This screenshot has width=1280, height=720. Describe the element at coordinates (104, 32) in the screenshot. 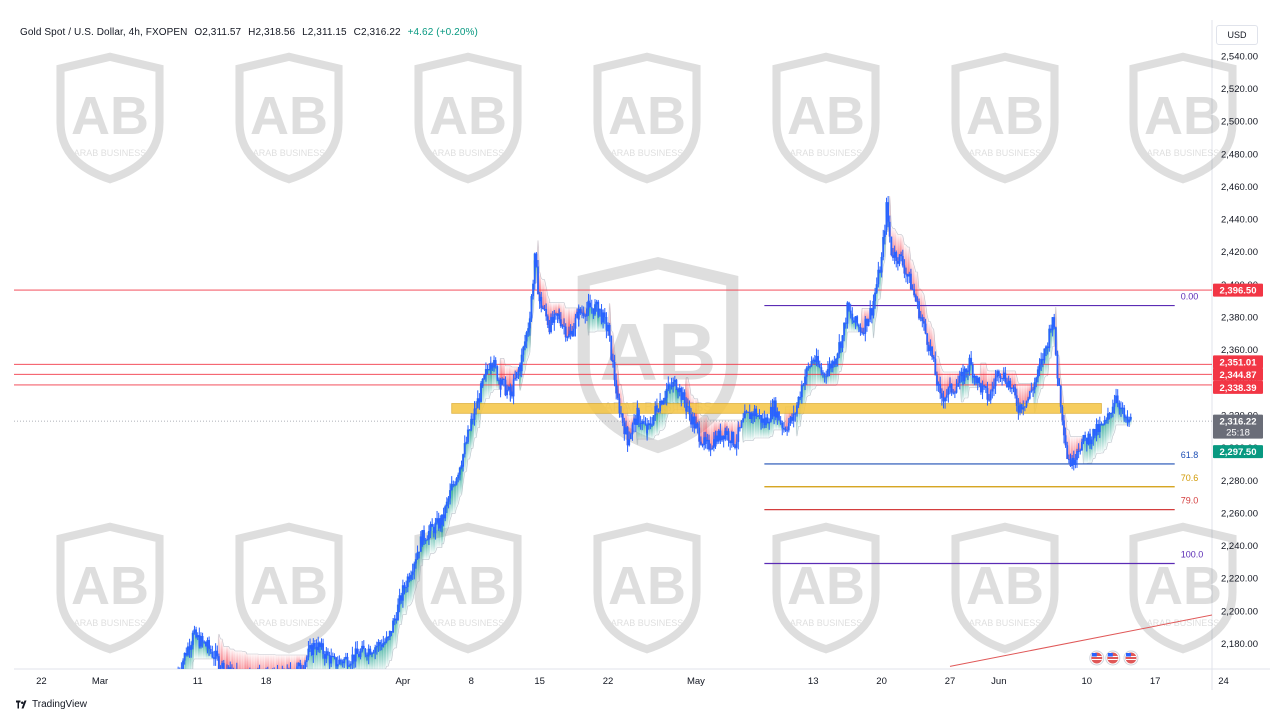

I see `symbol-label: Gold Spot / U.S. Dollar, 4h, FXOPEN` at that location.